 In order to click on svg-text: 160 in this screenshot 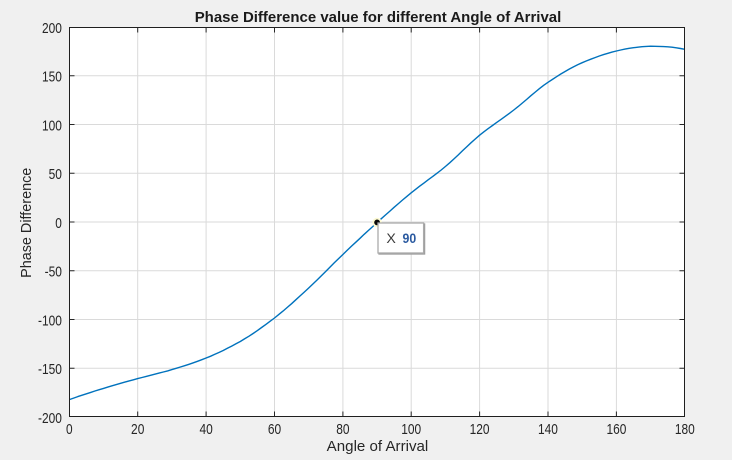, I will do `click(616, 429)`.